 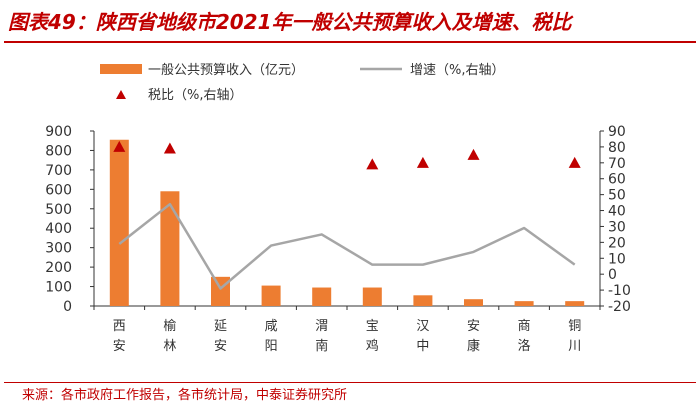 I want to click on left-axis-tick-label: 0, so click(x=67, y=307).